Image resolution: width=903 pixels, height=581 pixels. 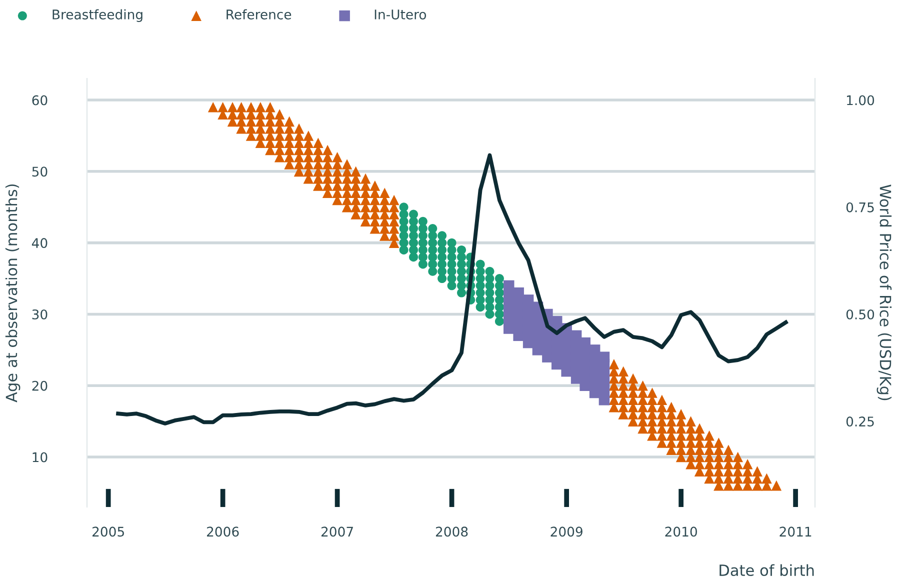 I want to click on y-tick-label: 20, so click(x=40, y=385).